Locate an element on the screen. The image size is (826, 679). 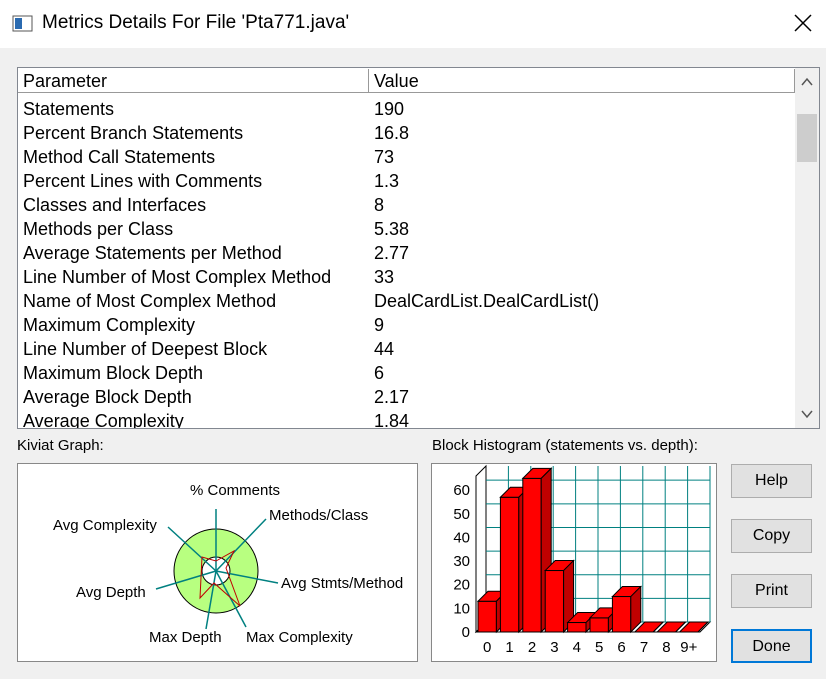
value-cell: 8 is located at coordinates (379, 205).